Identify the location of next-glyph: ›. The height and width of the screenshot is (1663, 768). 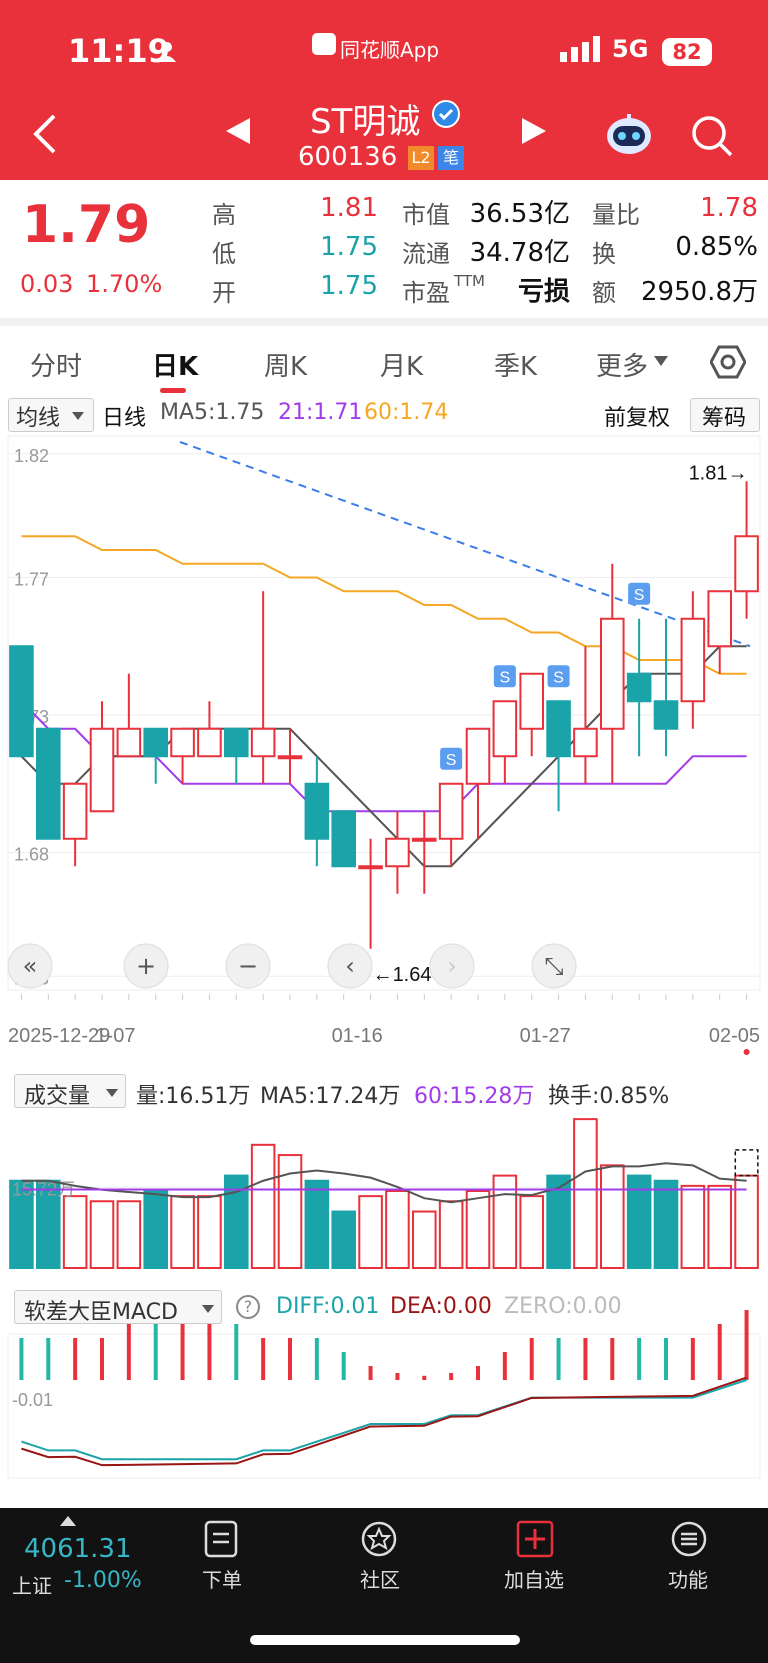
(452, 966).